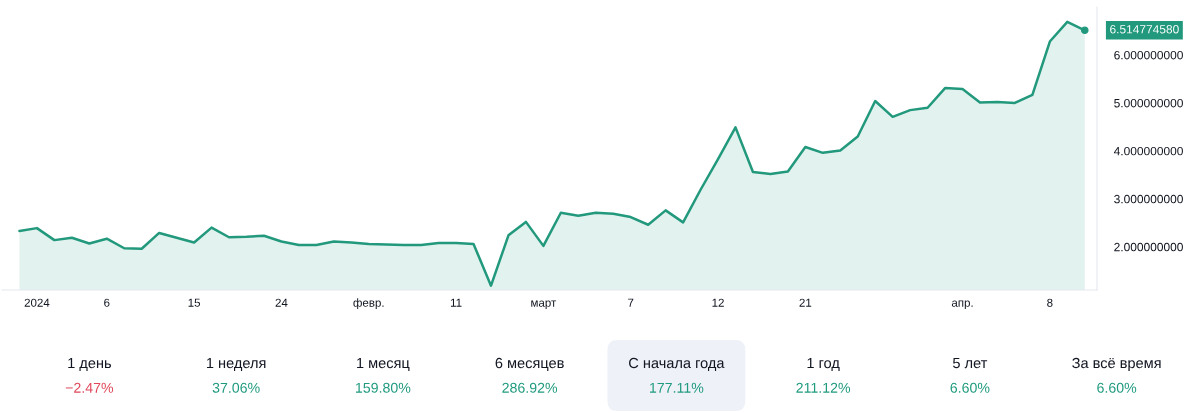 This screenshot has height=413, width=1200. Describe the element at coordinates (677, 364) in the screenshot. I see `category-label: С начала года` at that location.